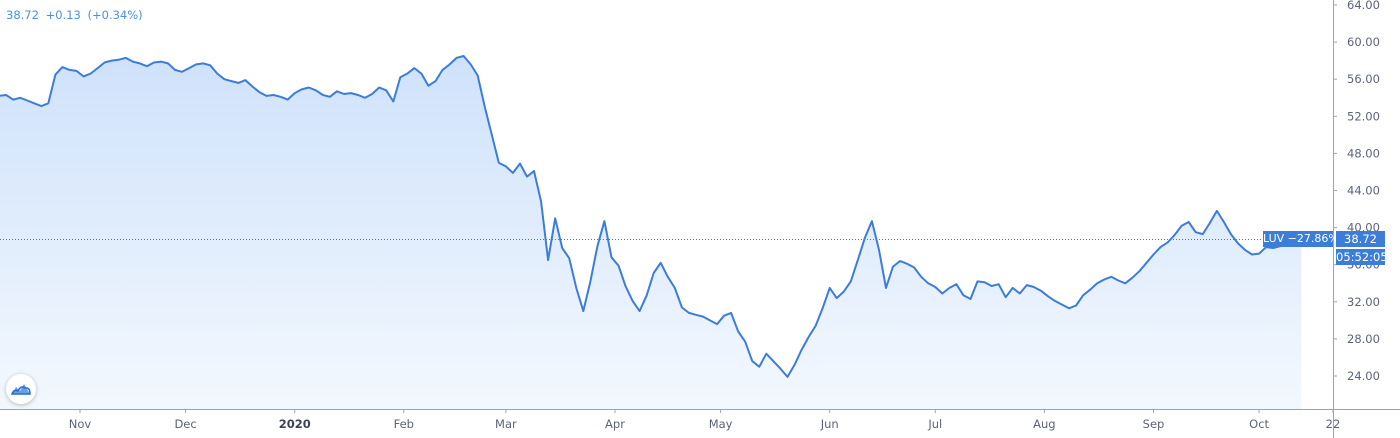  I want to click on last-price-value: 38.72, so click(22, 15).